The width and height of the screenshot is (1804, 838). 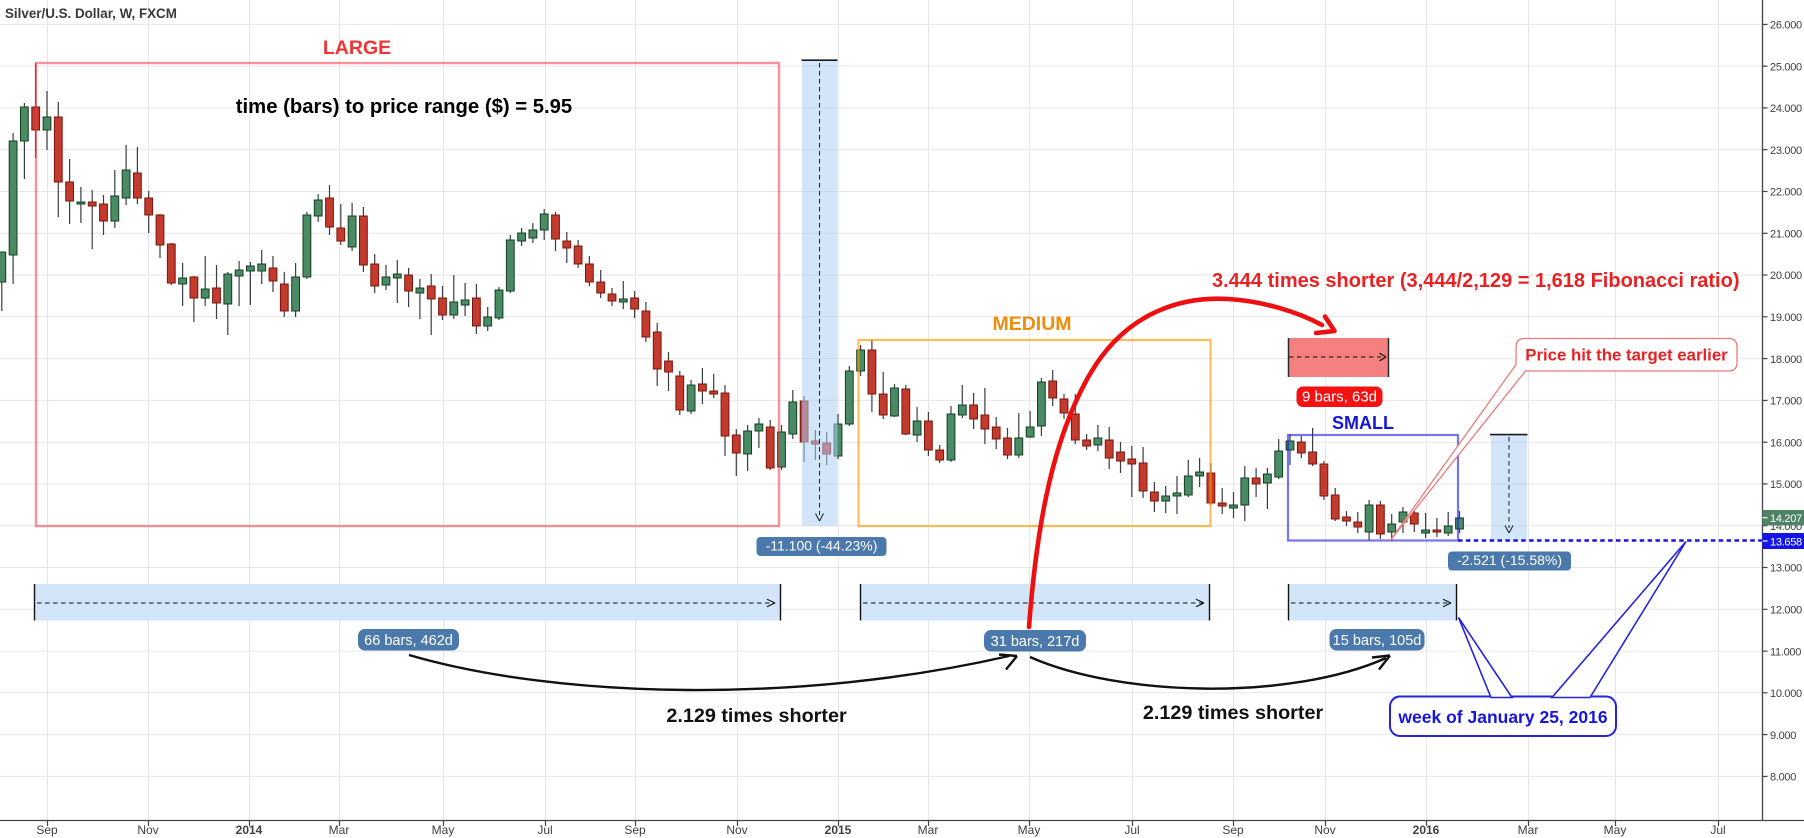 What do you see at coordinates (357, 48) in the screenshot?
I see `svg-text: LARGE` at bounding box center [357, 48].